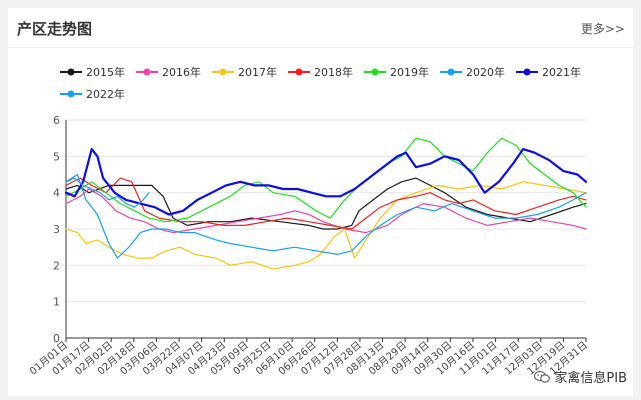  I want to click on y-tick-label: 4, so click(56, 193).